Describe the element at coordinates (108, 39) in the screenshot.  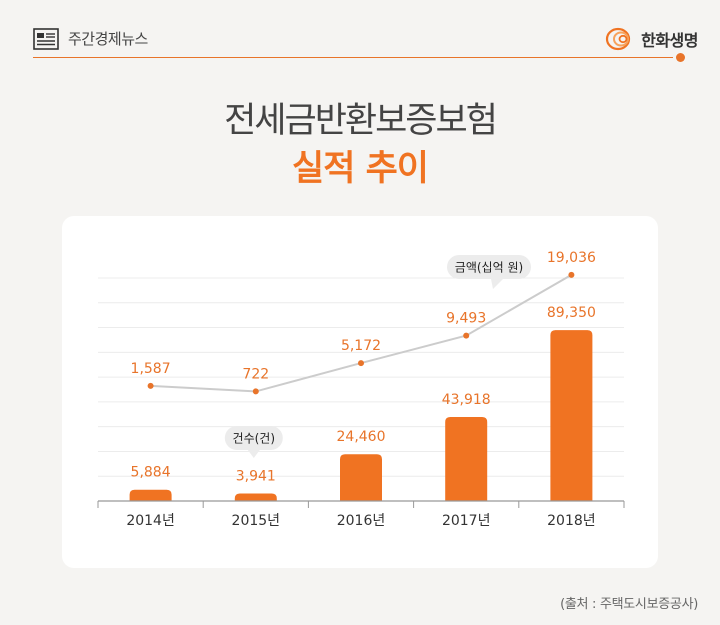
I see `series-name: 주간경제뉴스` at that location.